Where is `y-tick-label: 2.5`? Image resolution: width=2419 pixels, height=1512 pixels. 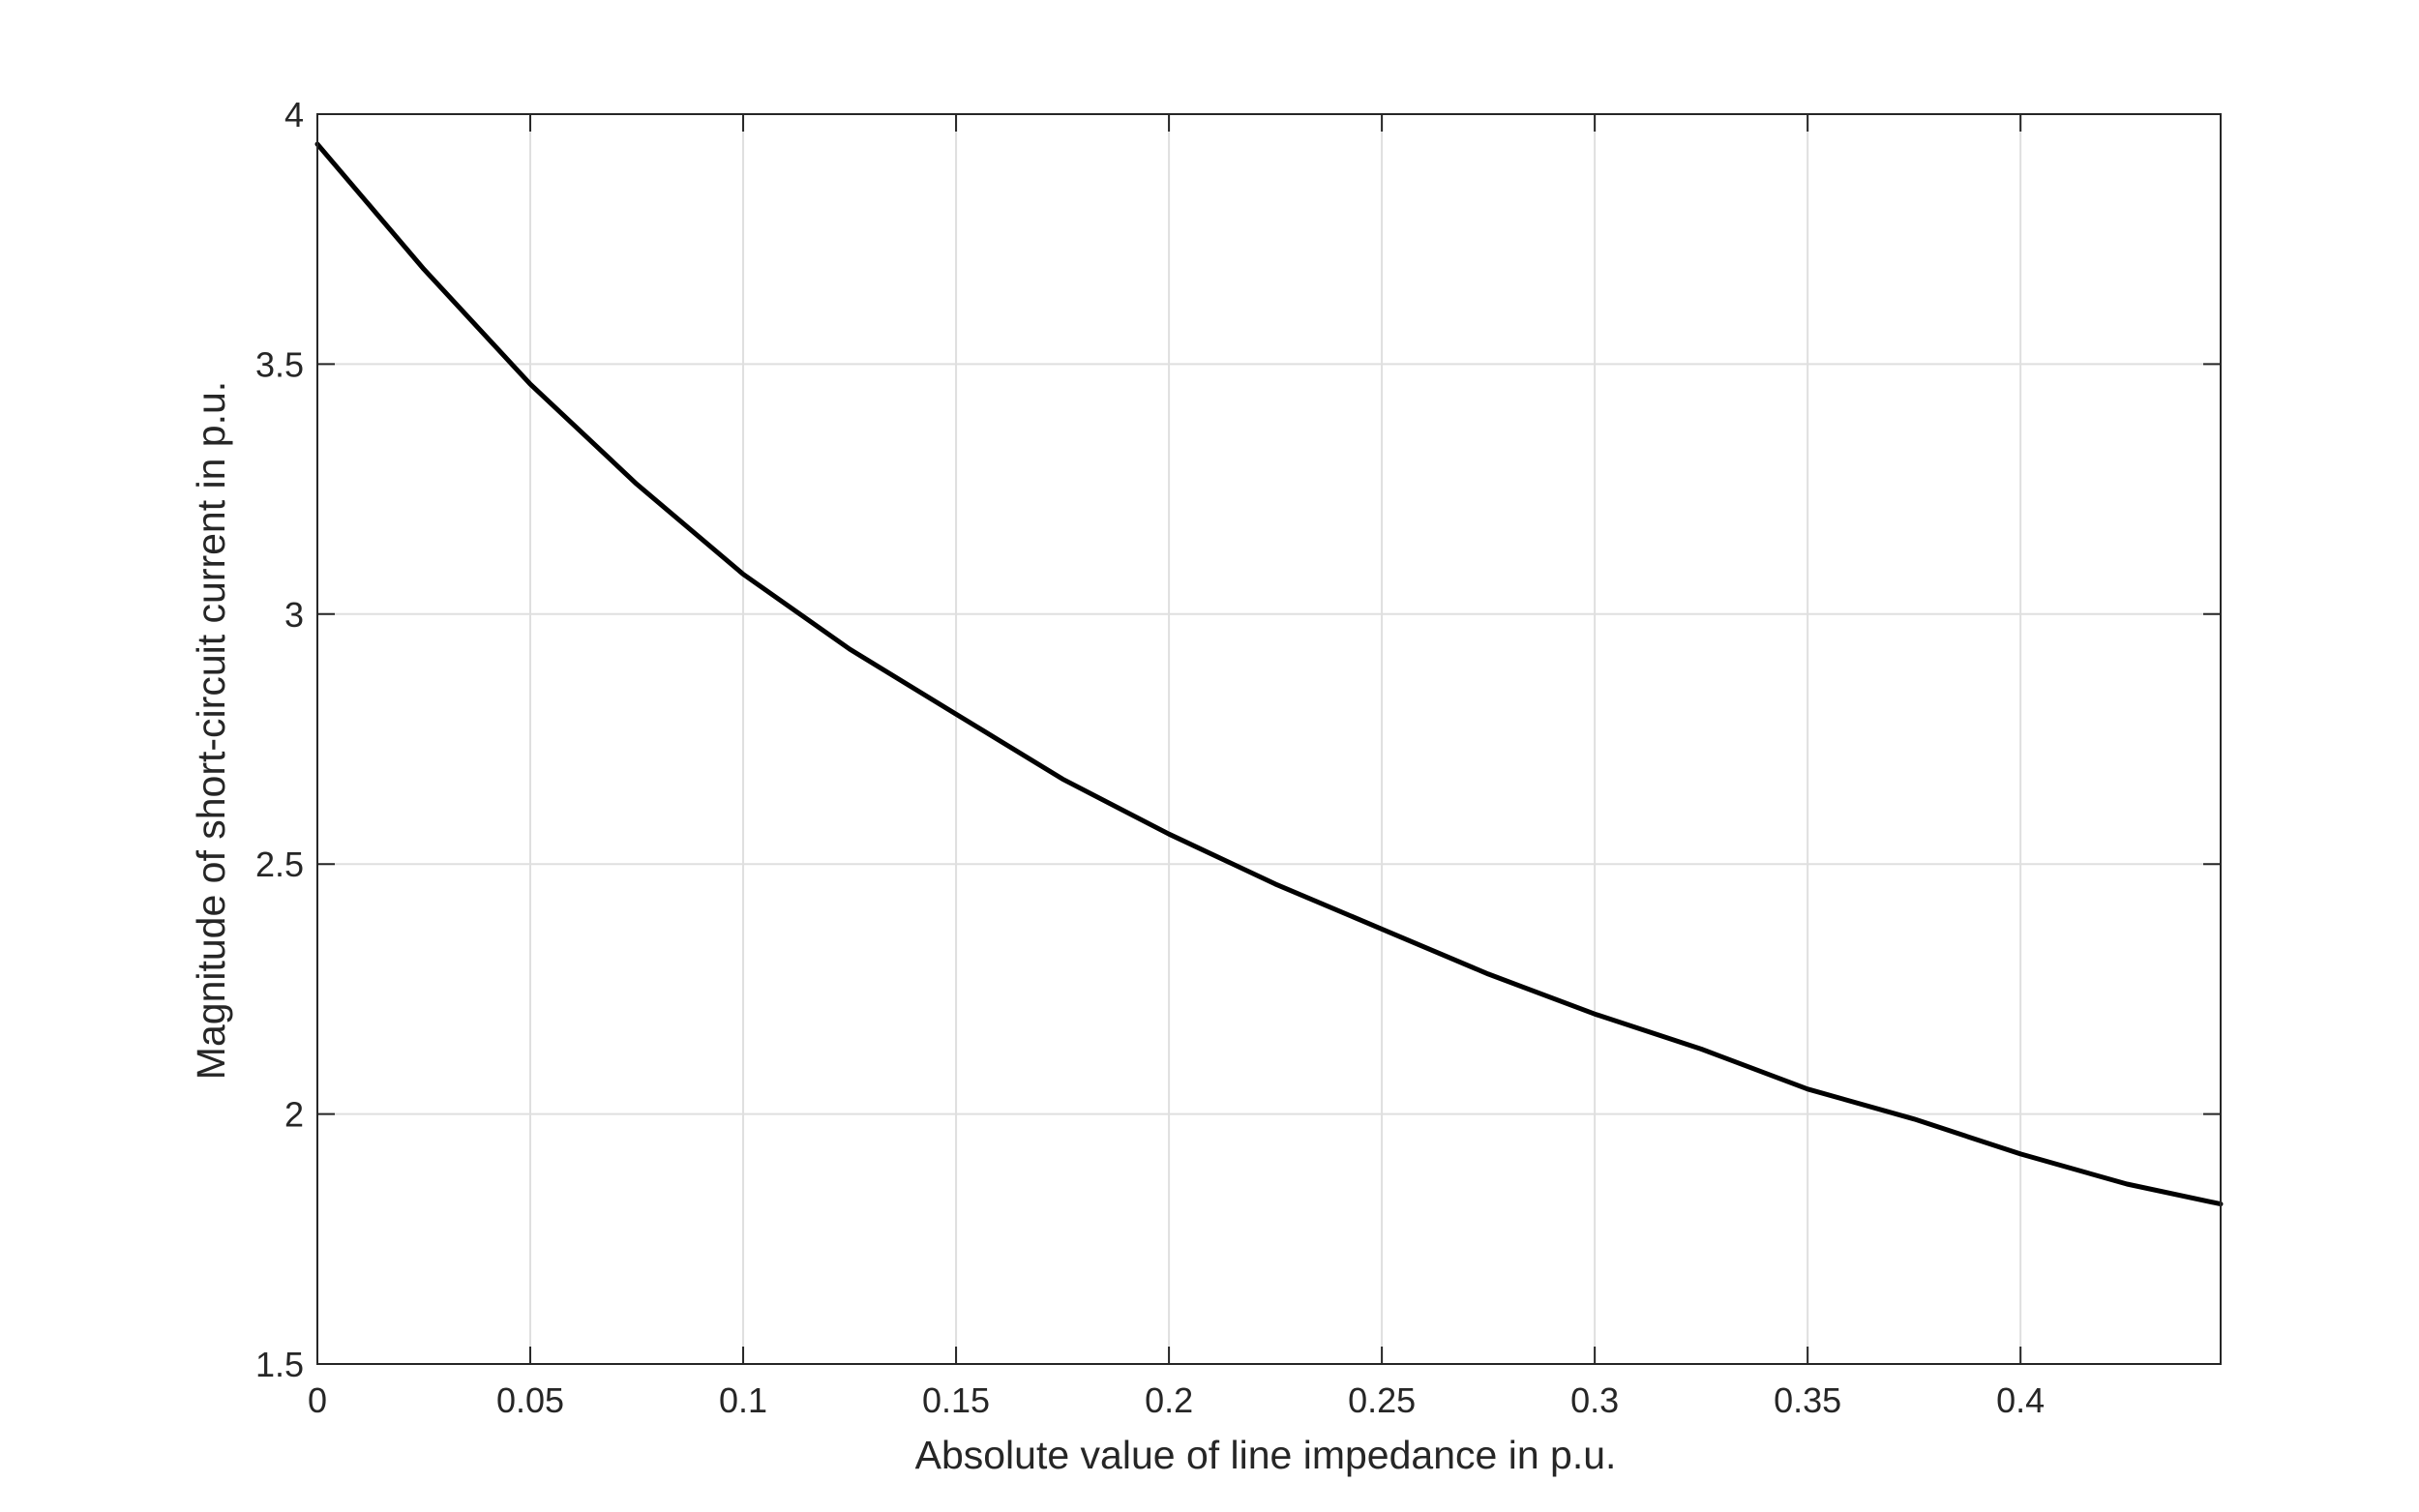 y-tick-label: 2.5 is located at coordinates (280, 864).